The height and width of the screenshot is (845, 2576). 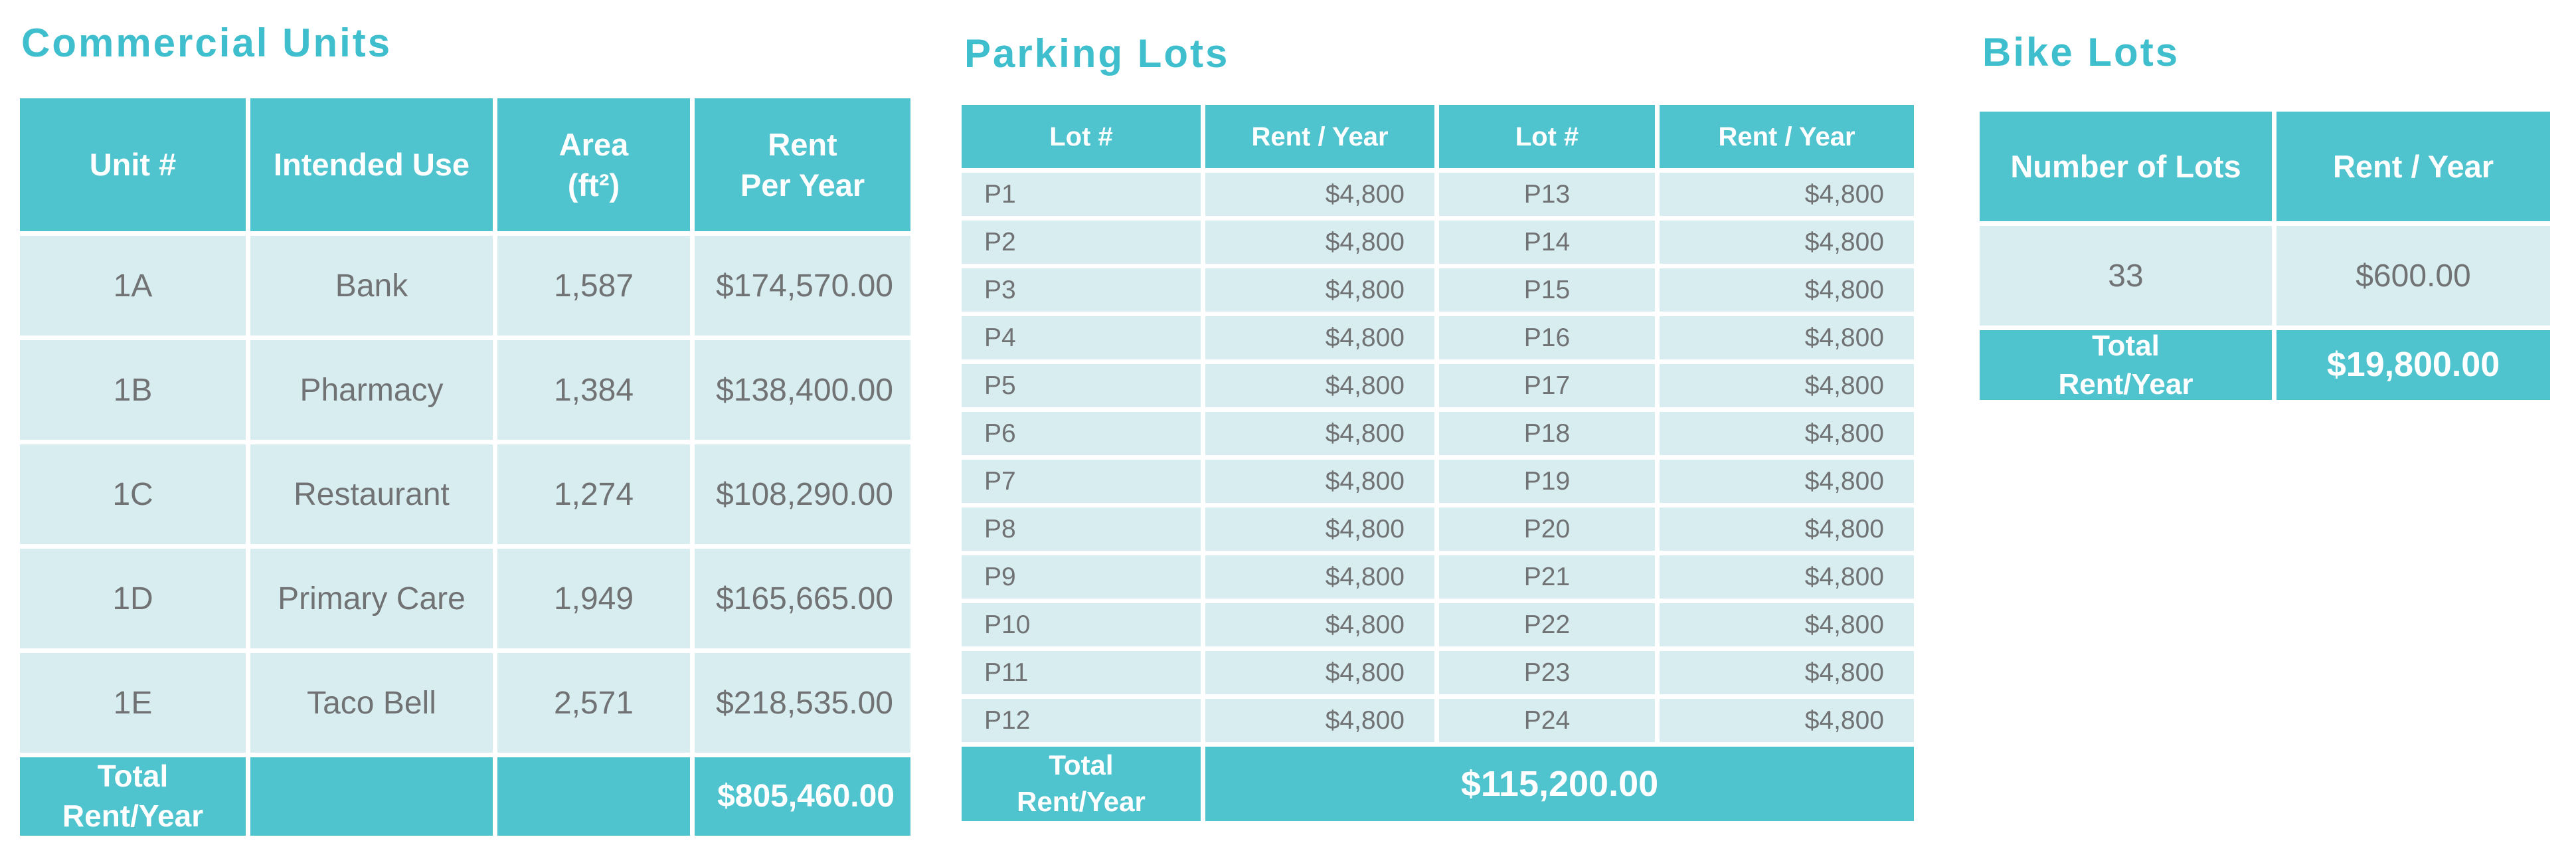 What do you see at coordinates (1081, 577) in the screenshot?
I see `table-cell-lot: P9` at bounding box center [1081, 577].